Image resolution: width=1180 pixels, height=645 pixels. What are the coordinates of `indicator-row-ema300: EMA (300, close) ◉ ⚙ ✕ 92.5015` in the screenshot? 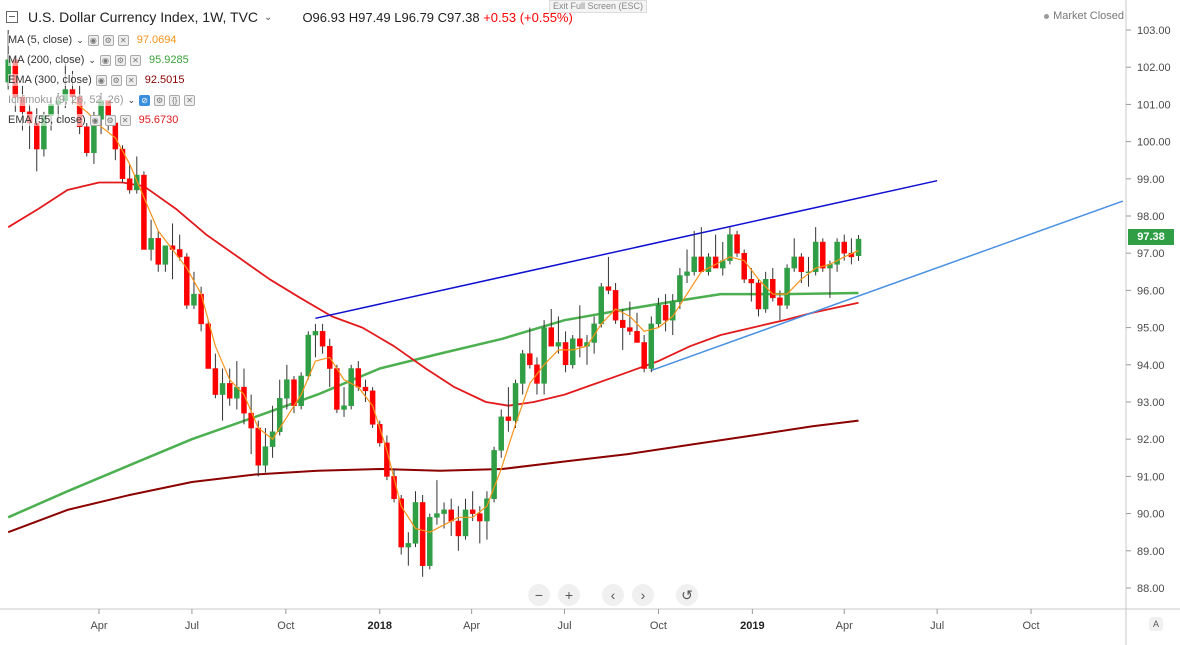 It's located at (101, 80).